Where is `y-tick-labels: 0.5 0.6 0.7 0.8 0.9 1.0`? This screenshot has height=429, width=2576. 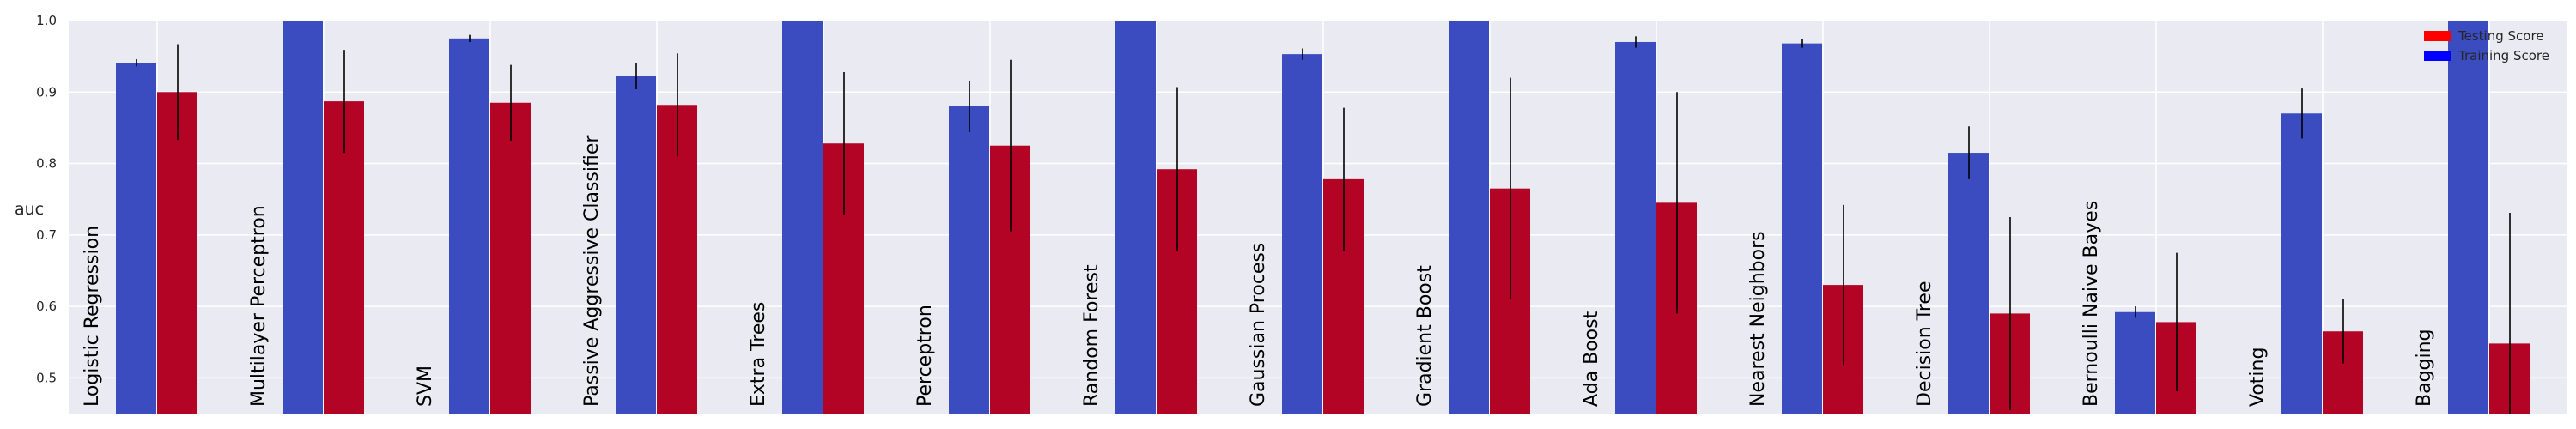 y-tick-labels: 0.5 0.6 0.7 0.8 0.9 1.0 is located at coordinates (46, 199).